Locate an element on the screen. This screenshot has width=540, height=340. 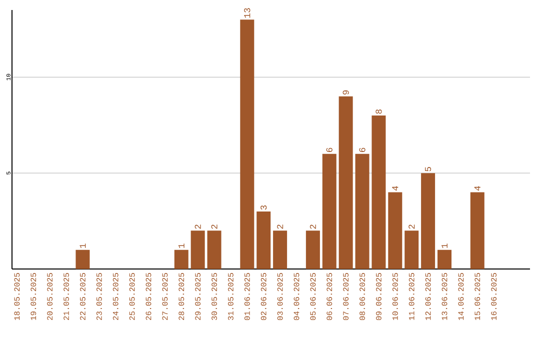
x-tick-label: 30.05.2025 is located at coordinates (214, 296).